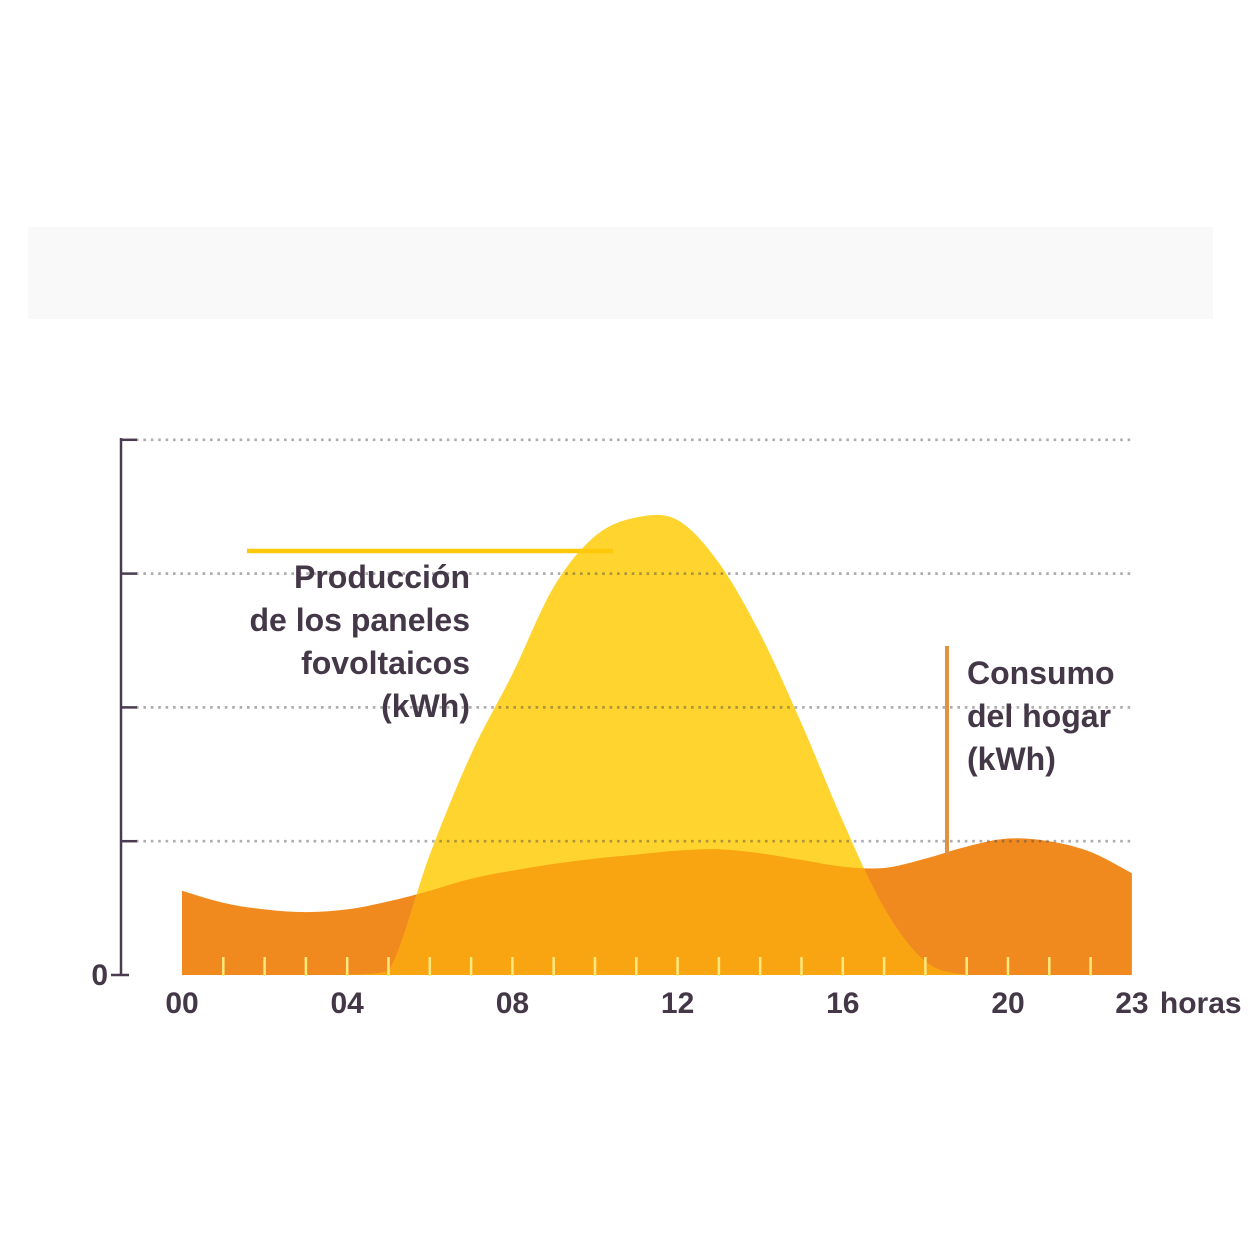  What do you see at coordinates (703, 1003) in the screenshot?
I see `x-axis-labels: 00 04 08 12 16 20 23 horas` at bounding box center [703, 1003].